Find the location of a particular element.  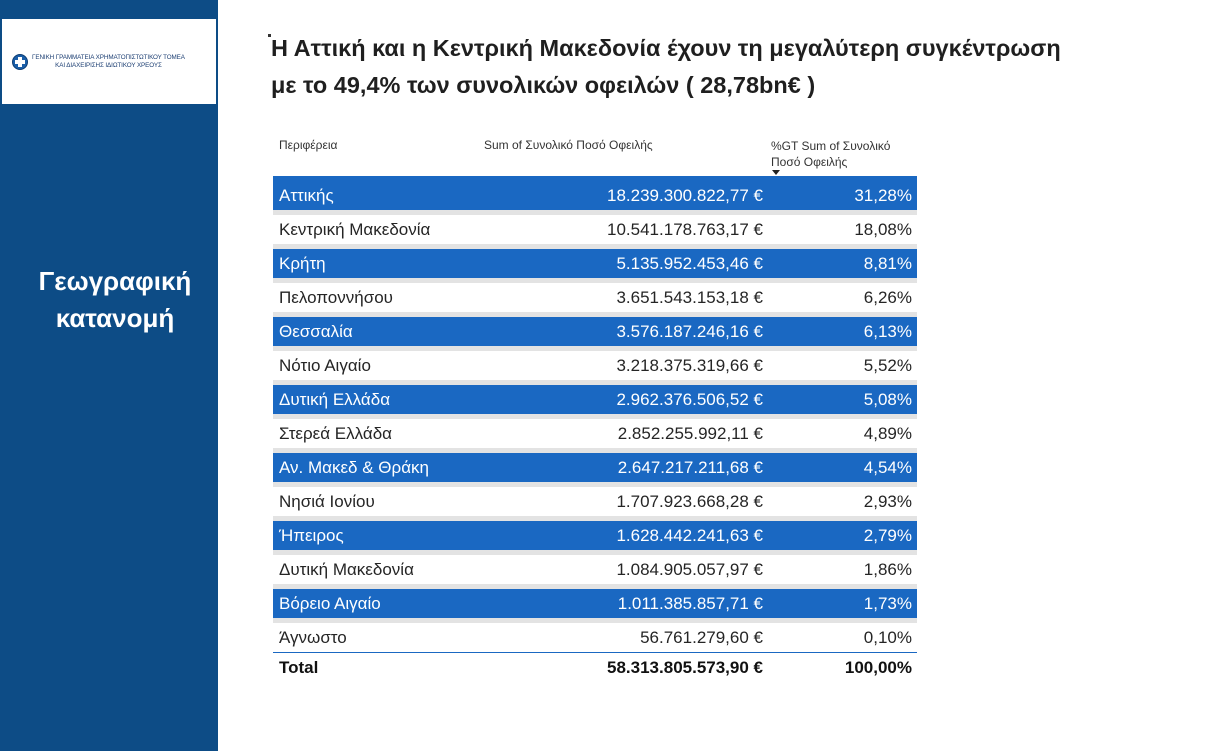

cell-percent: 5,52% is located at coordinates (887, 365).